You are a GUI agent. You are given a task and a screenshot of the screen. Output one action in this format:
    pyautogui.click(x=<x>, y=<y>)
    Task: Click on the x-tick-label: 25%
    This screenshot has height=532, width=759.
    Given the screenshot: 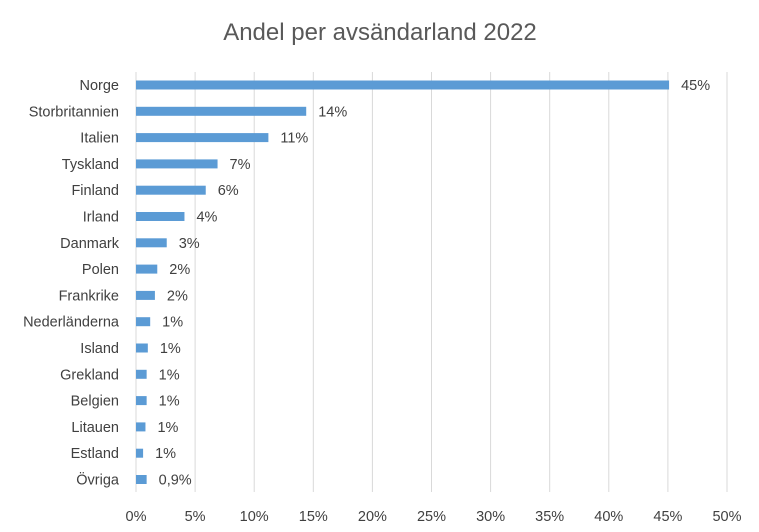 What is the action you would take?
    pyautogui.click(x=431, y=517)
    